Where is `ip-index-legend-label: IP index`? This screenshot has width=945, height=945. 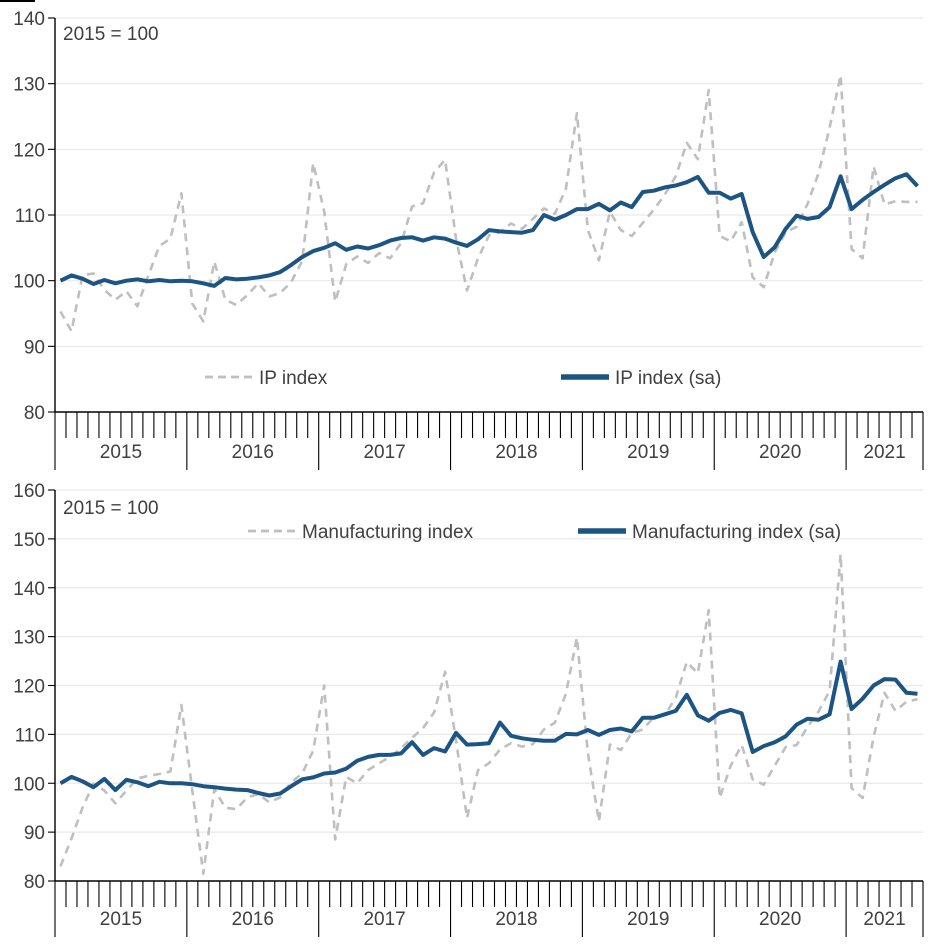 ip-index-legend-label: IP index is located at coordinates (293, 378).